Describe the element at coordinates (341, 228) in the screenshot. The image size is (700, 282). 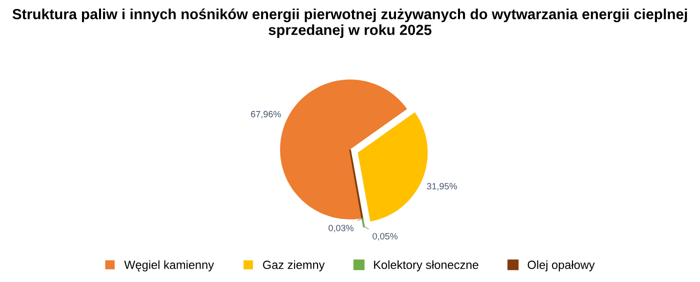
I see `data-label: 0,03%` at that location.